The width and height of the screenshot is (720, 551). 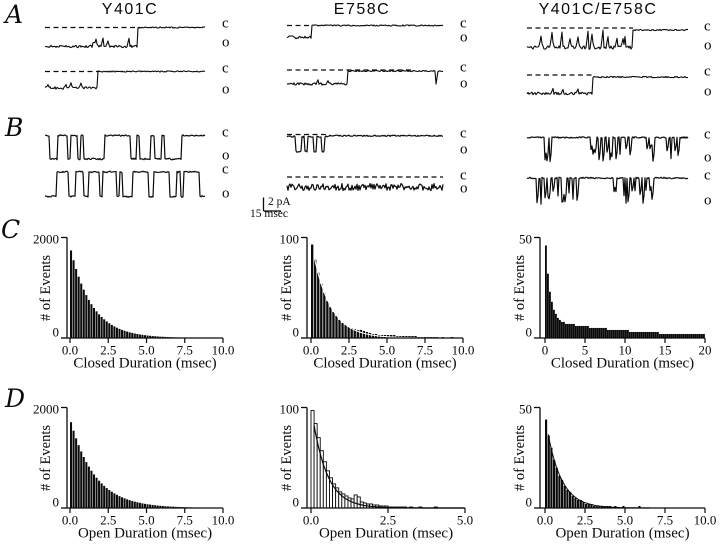 What do you see at coordinates (130, 9) in the screenshot?
I see `column-title-y401c: Y401C` at bounding box center [130, 9].